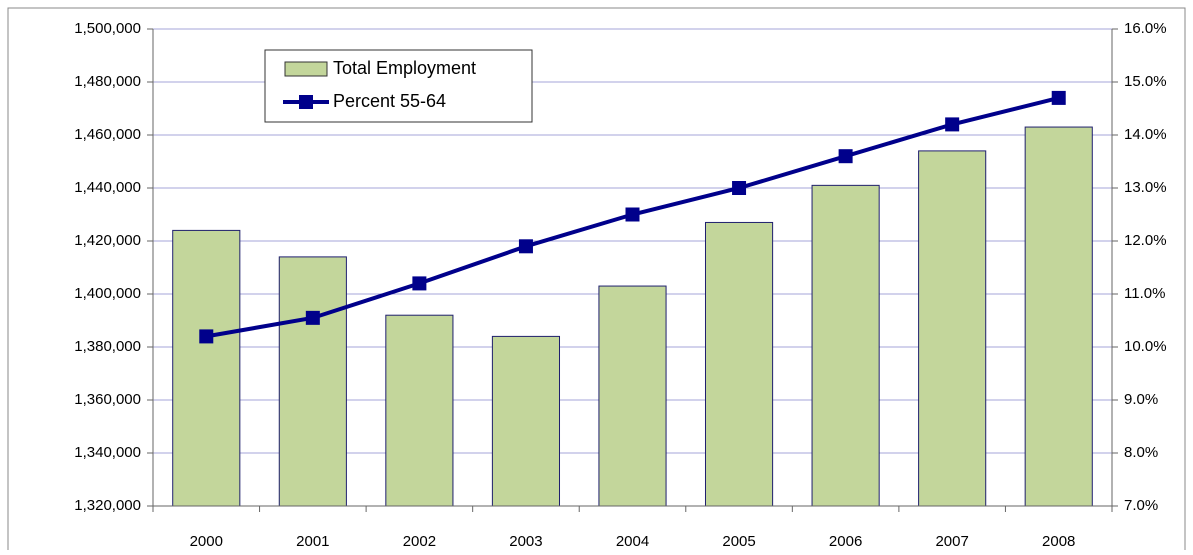  I want to click on y2-tick-label: 8.0%, so click(1141, 452).